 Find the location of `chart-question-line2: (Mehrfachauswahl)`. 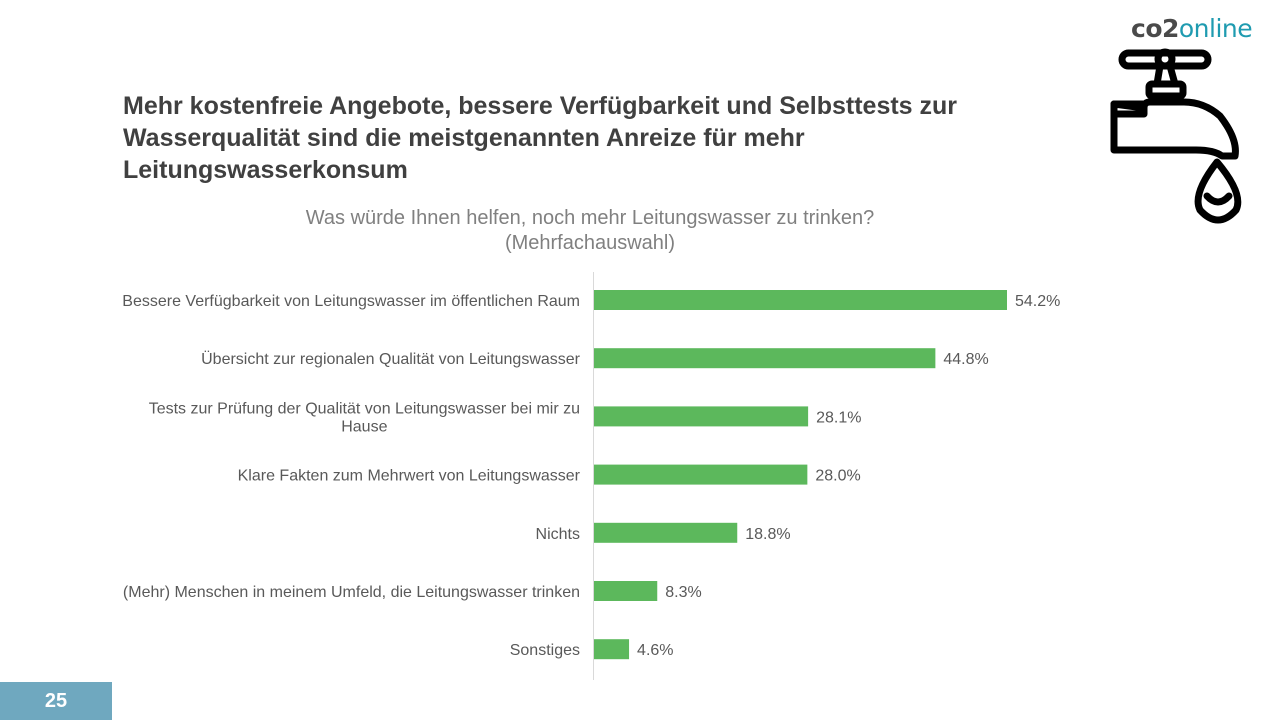

chart-question-line2: (Mehrfachauswahl) is located at coordinates (590, 243).